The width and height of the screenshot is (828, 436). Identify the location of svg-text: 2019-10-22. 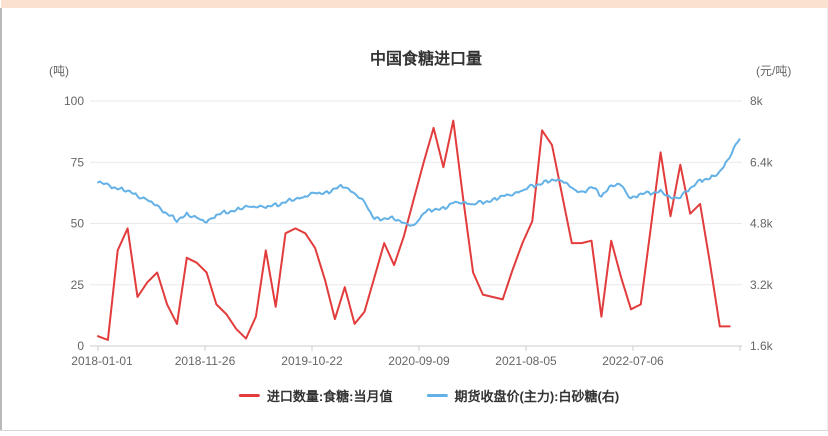
(312, 361).